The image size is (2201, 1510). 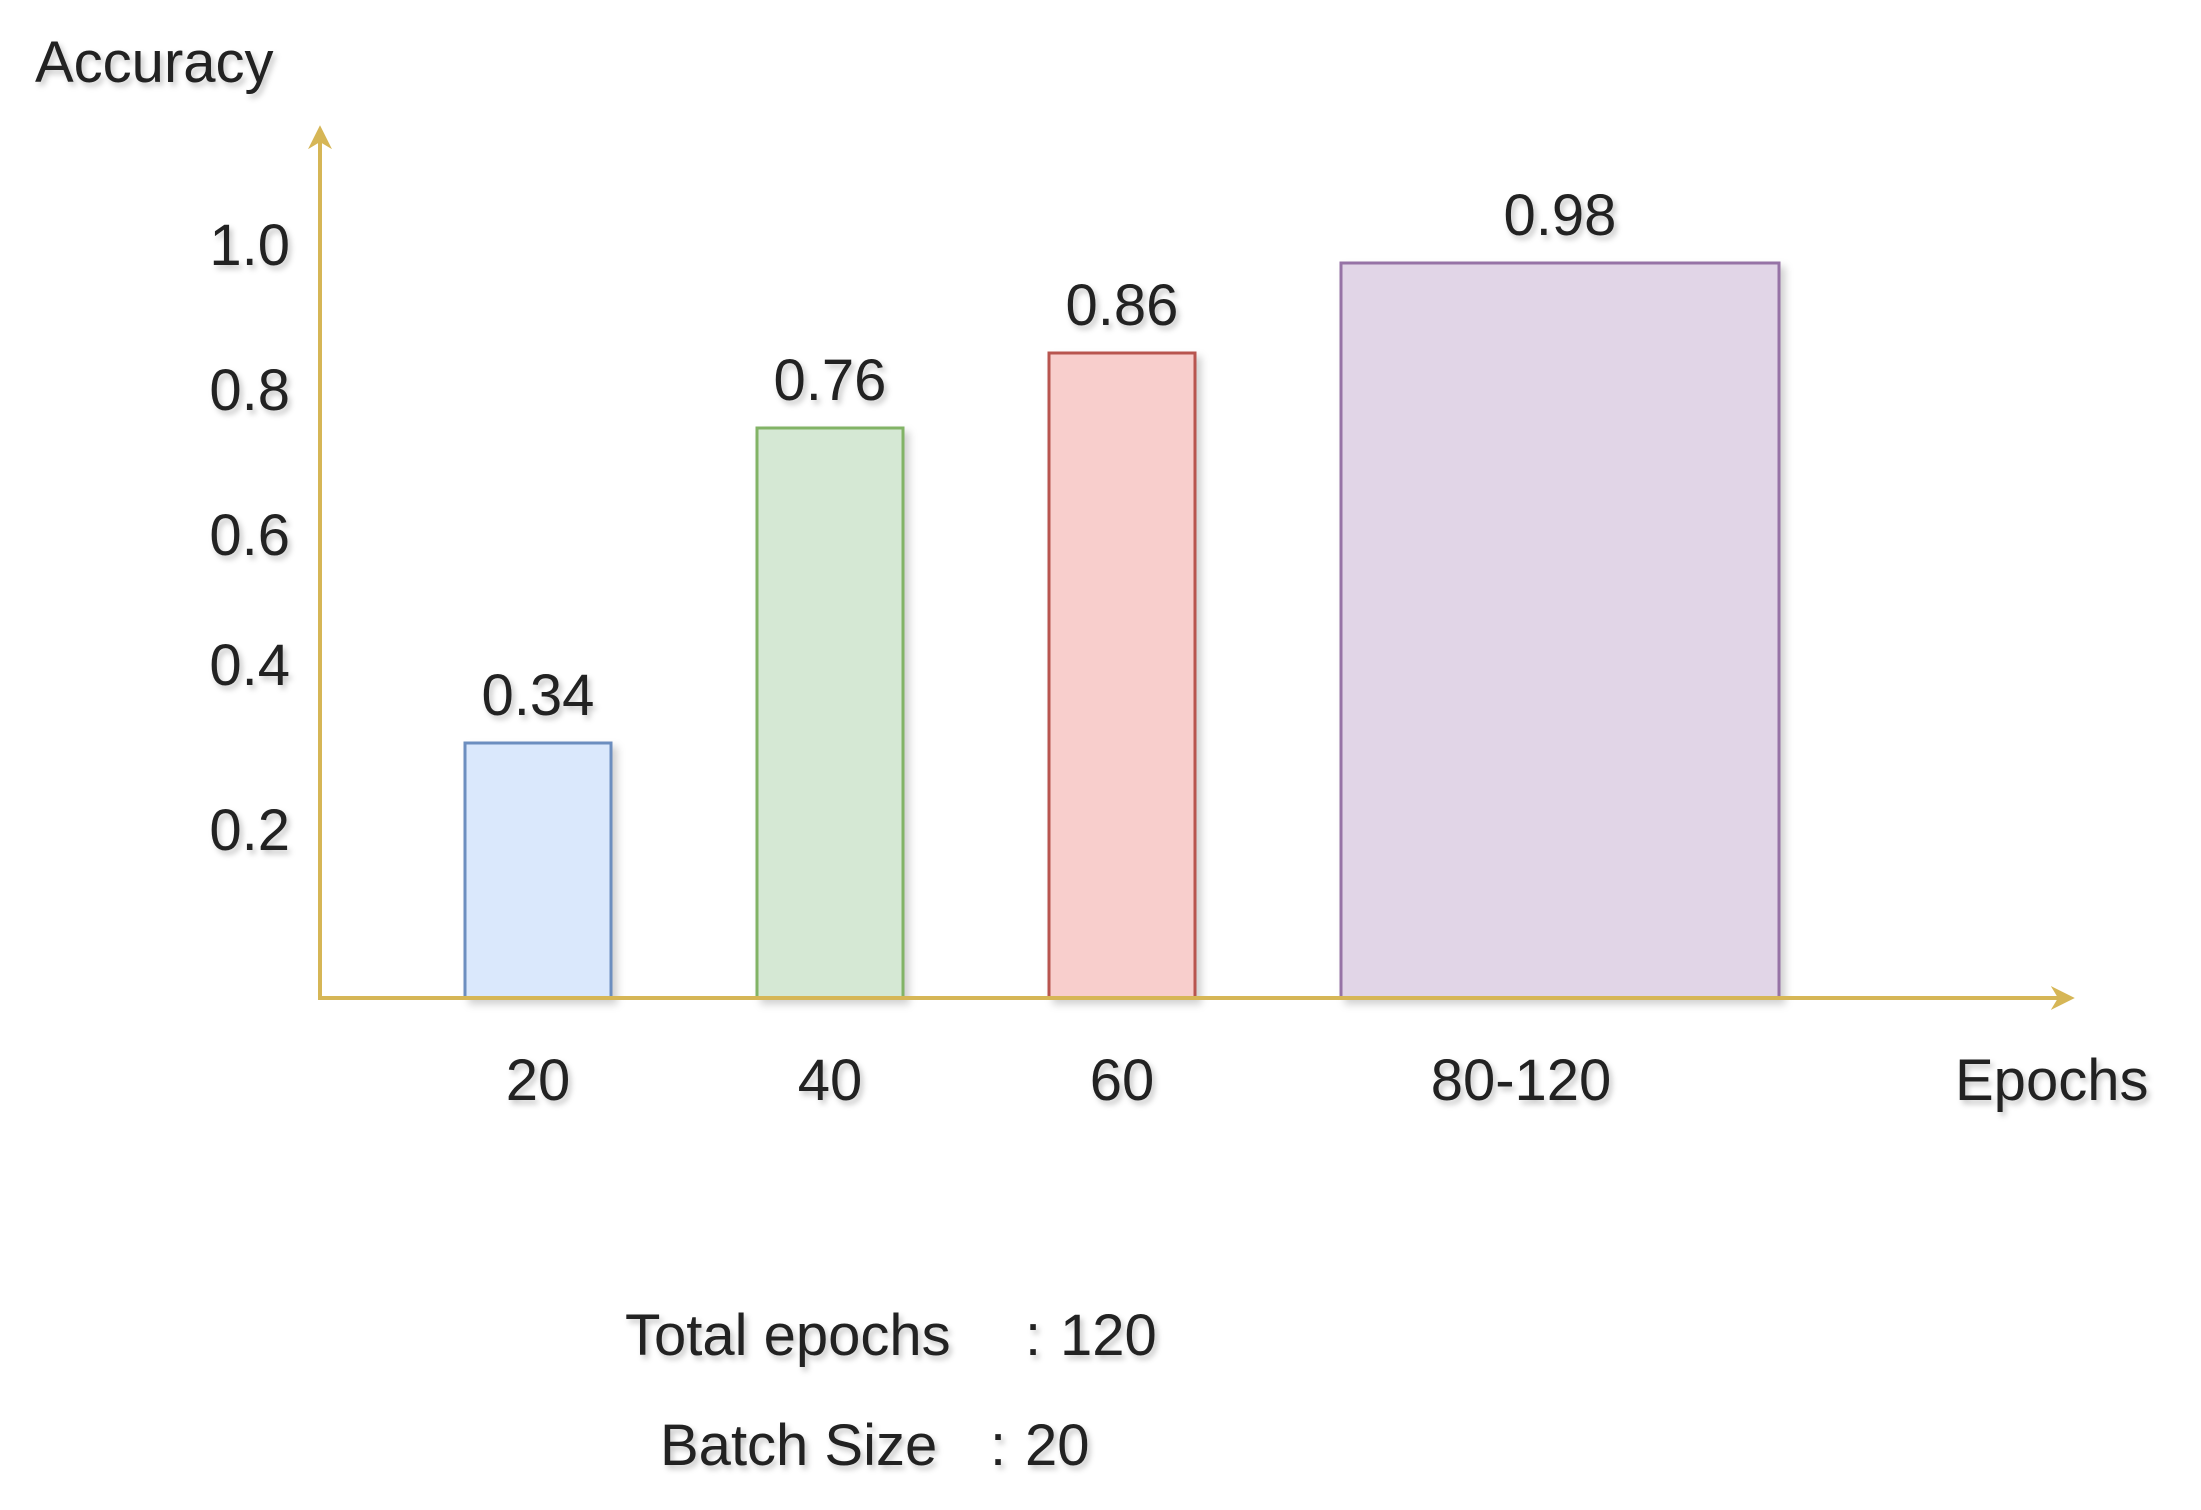 I want to click on batch-size-label: Batch Size, so click(x=798, y=1445).